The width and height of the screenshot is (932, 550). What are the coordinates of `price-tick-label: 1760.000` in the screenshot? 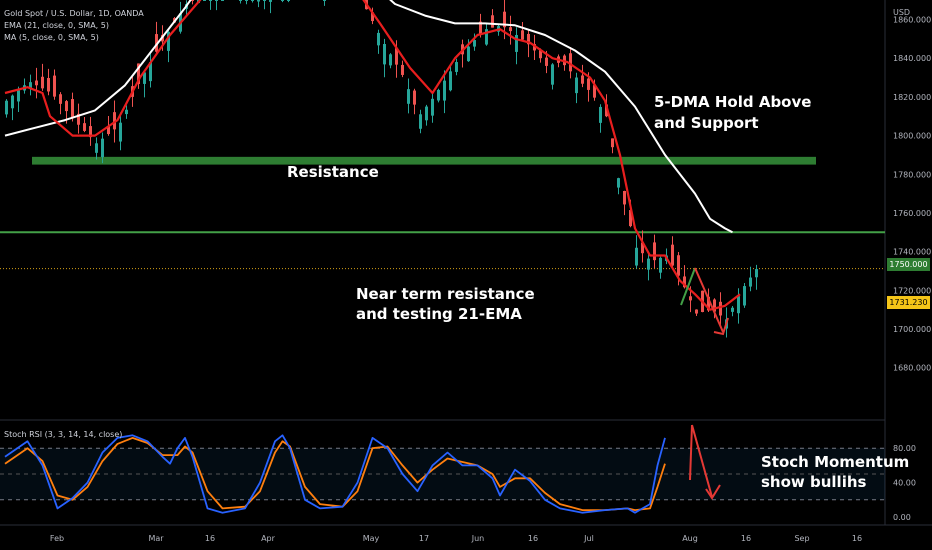 It's located at (912, 213).